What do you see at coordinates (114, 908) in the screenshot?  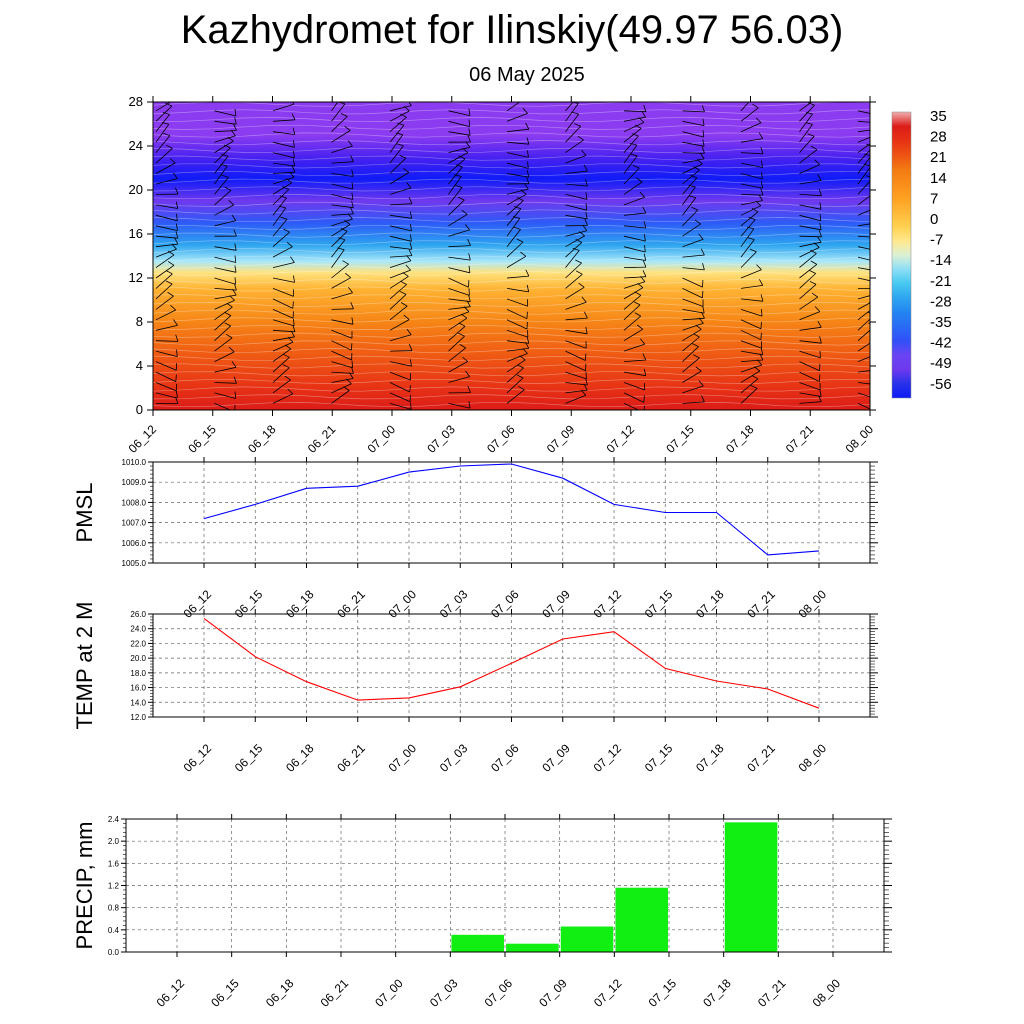 I see `y-tick-label: 0.8` at bounding box center [114, 908].